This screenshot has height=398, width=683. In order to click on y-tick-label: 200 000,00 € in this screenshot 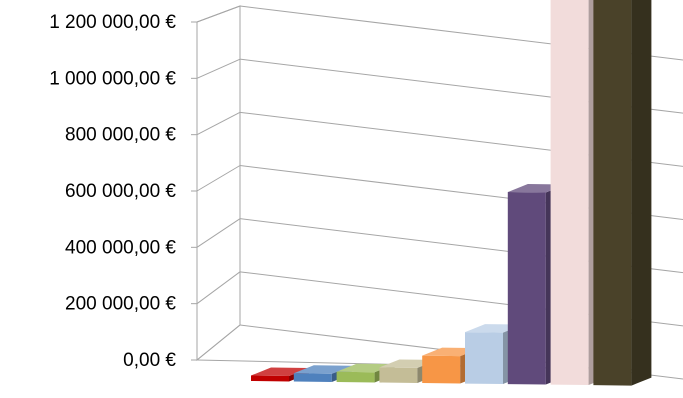, I will do `click(120, 304)`.